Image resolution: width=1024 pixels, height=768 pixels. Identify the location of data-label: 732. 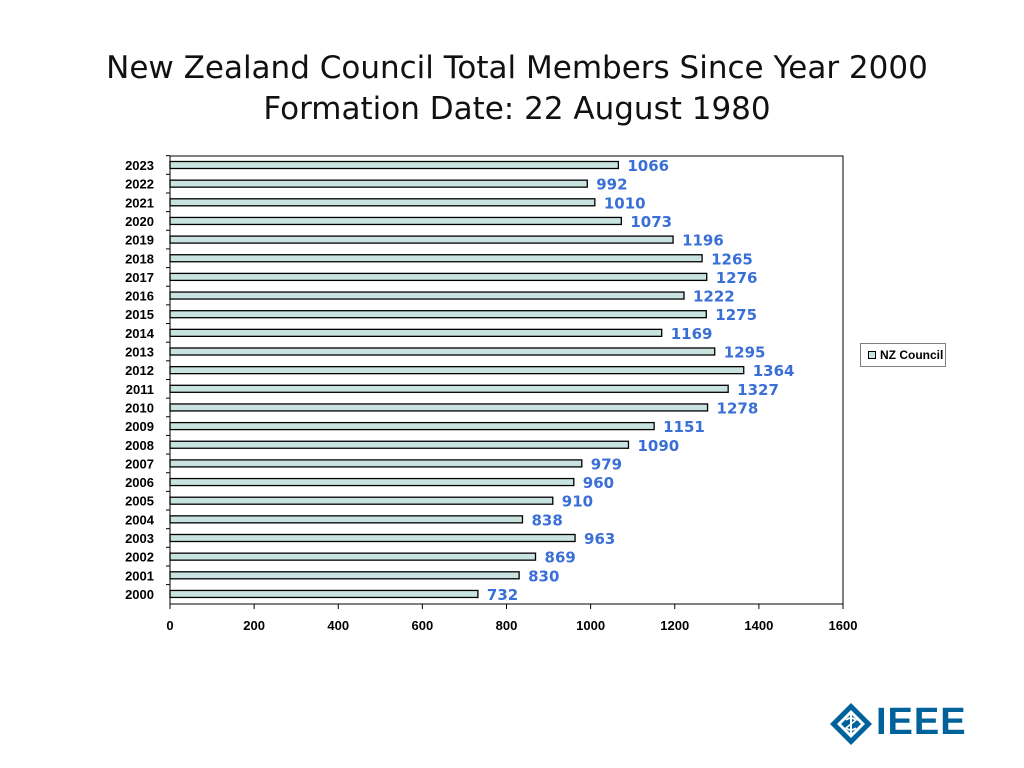
(502, 595).